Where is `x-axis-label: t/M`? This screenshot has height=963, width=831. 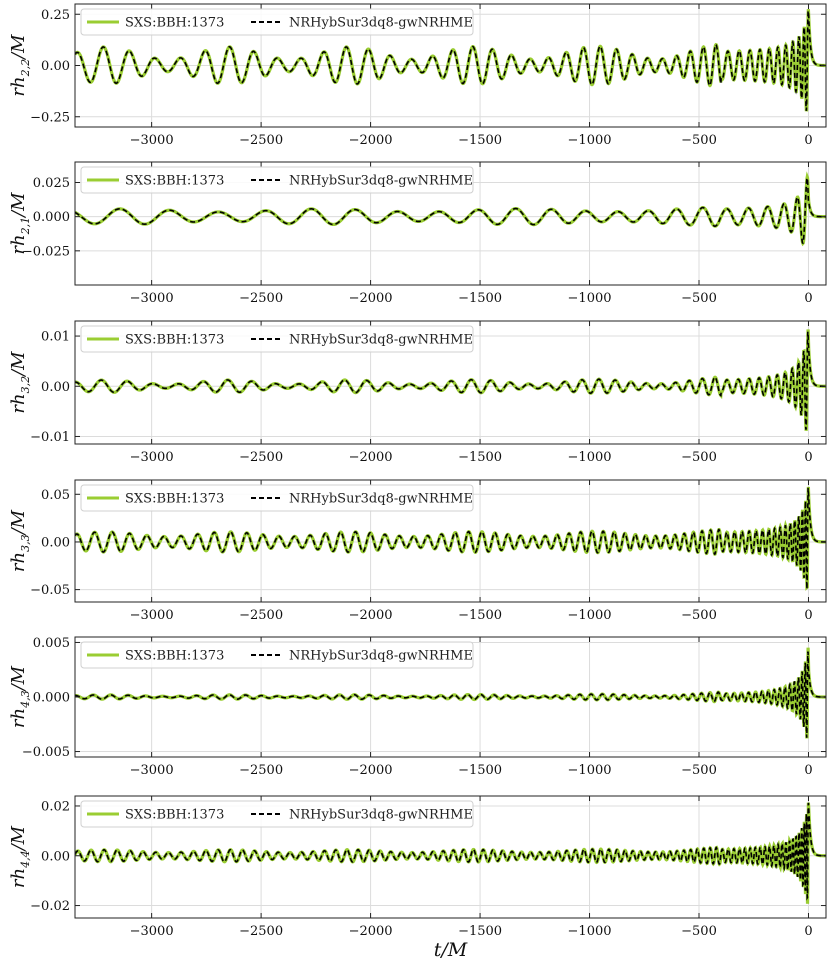
x-axis-label: t/M is located at coordinates (451, 950).